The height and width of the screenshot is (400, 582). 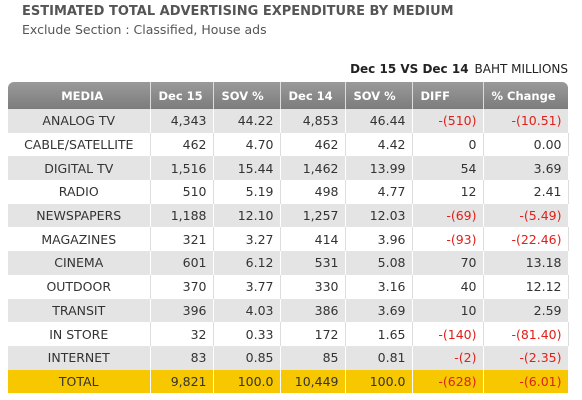 What do you see at coordinates (247, 263) in the screenshot?
I see `cell: 6.12` at bounding box center [247, 263].